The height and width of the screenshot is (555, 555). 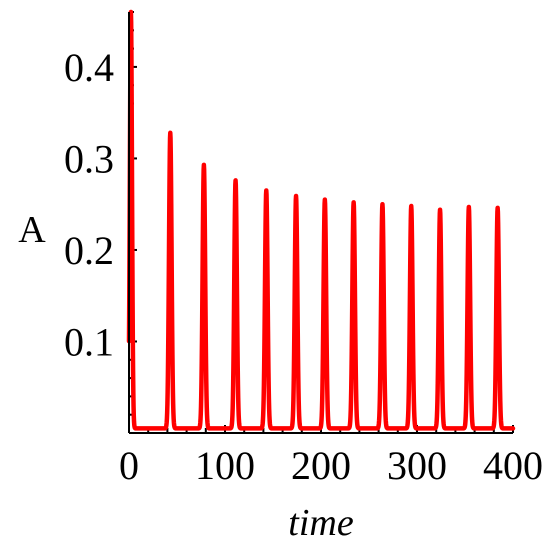 What do you see at coordinates (321, 523) in the screenshot?
I see `x-axis-label: time` at bounding box center [321, 523].